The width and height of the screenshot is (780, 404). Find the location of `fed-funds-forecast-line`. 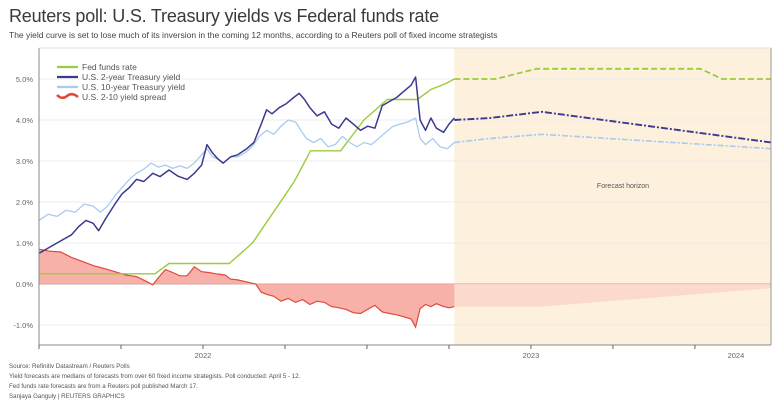

fed-funds-forecast-line is located at coordinates (613, 73).